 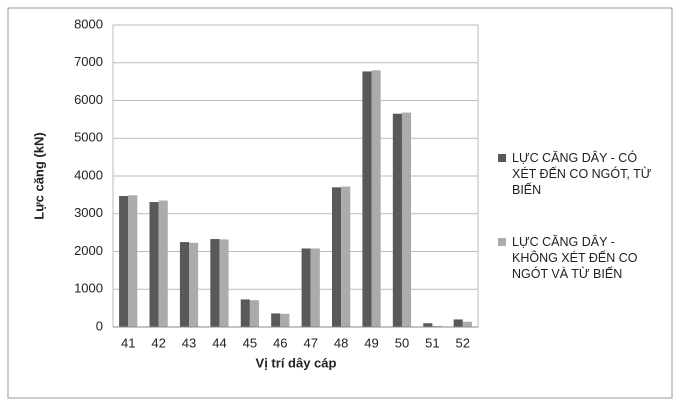 I want to click on y-tick-label: 1000, so click(x=88, y=288).